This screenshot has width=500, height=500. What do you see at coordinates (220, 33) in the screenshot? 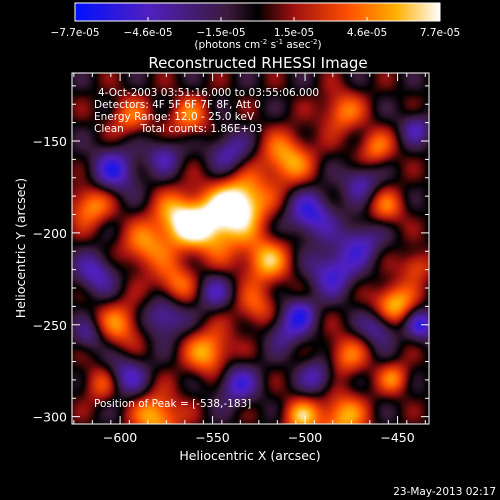
I see `colorbar-tick-label: −1.5e-05` at bounding box center [220, 33].